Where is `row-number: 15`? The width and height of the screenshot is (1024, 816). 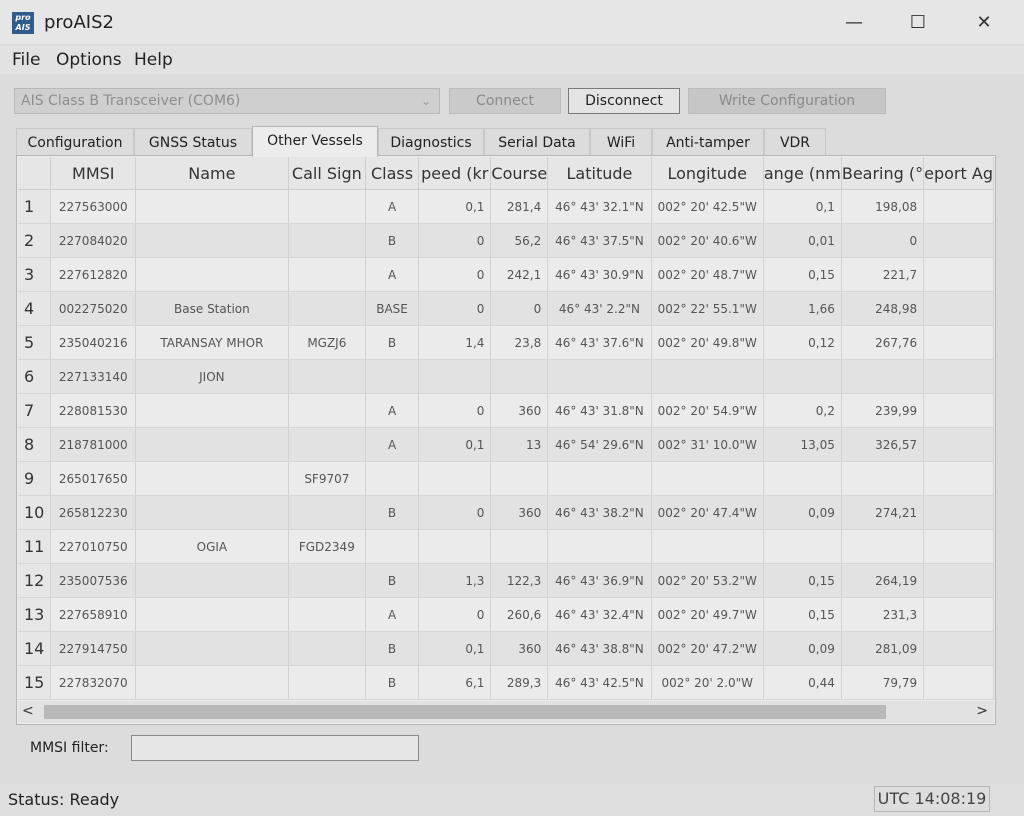
row-number: 15 is located at coordinates (35, 682).